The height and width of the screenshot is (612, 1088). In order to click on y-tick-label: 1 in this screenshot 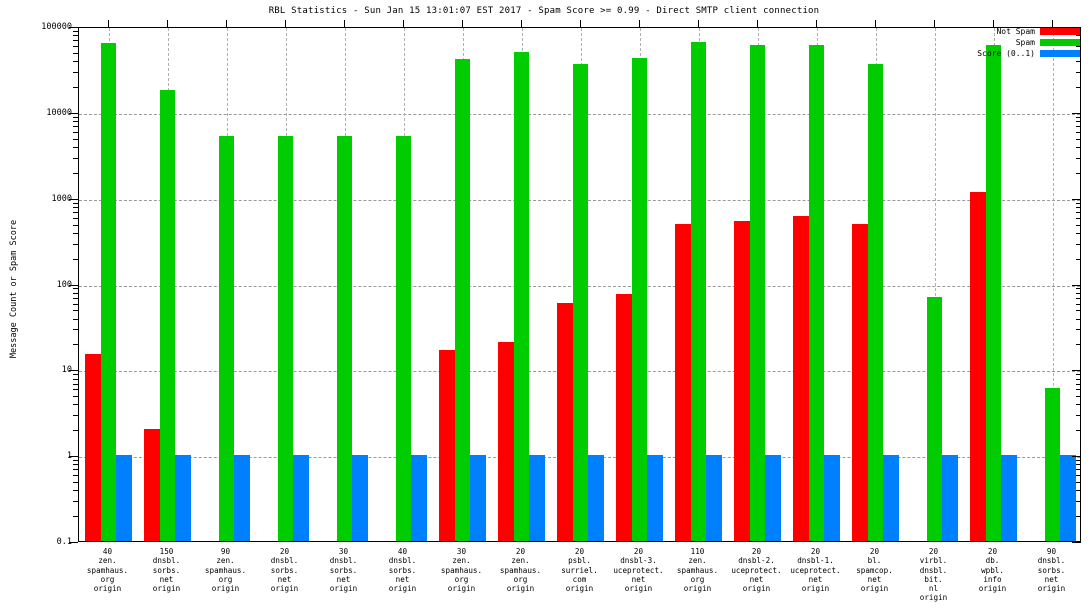, I will do `click(69, 456)`.